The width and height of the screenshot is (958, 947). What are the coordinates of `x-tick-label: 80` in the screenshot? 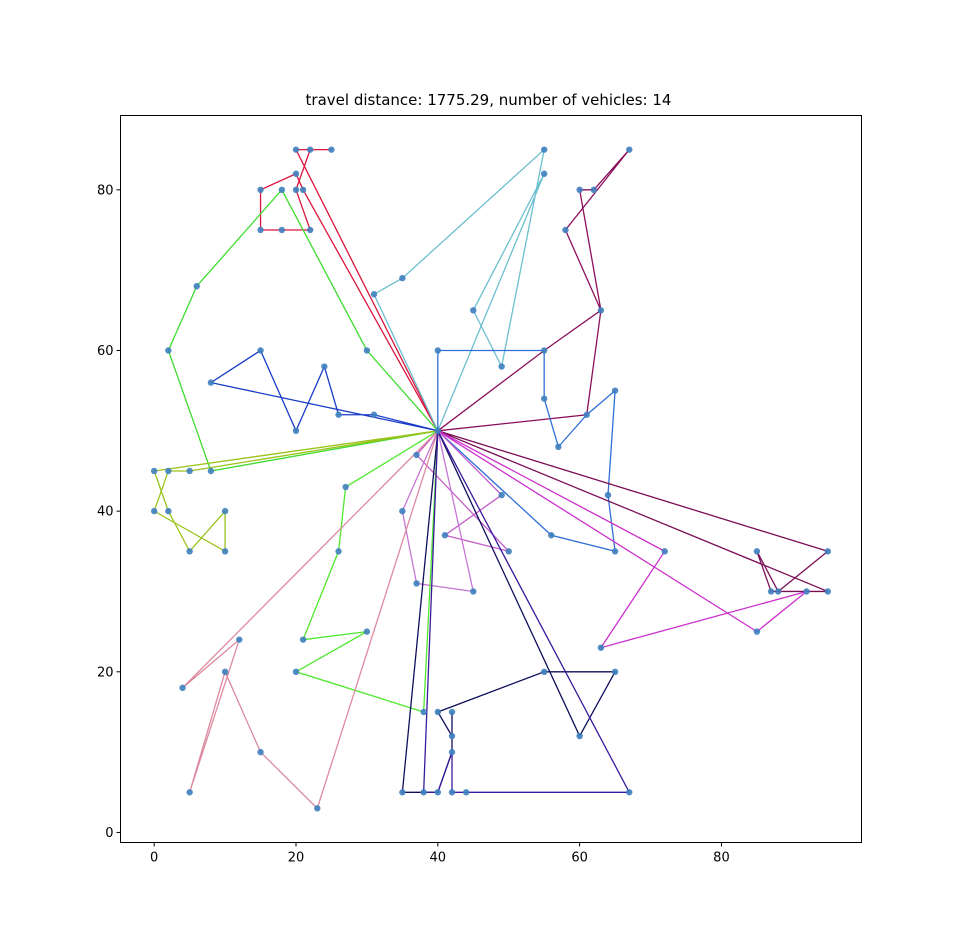 It's located at (721, 858).